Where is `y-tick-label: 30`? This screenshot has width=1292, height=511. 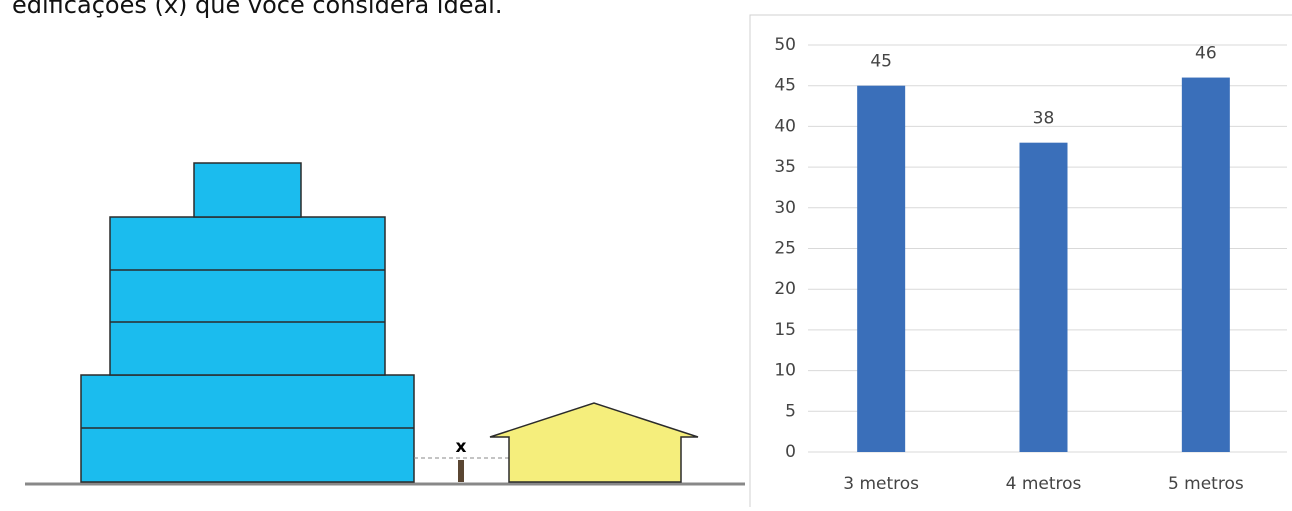
y-tick-label: 30 is located at coordinates (785, 208).